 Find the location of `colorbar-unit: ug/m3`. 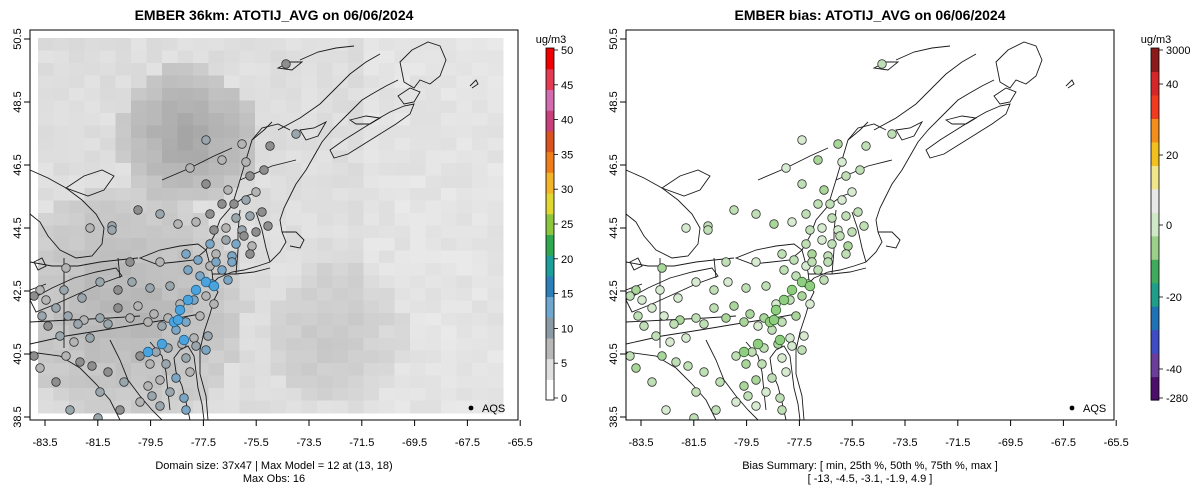

colorbar-unit: ug/m3 is located at coordinates (551, 40).